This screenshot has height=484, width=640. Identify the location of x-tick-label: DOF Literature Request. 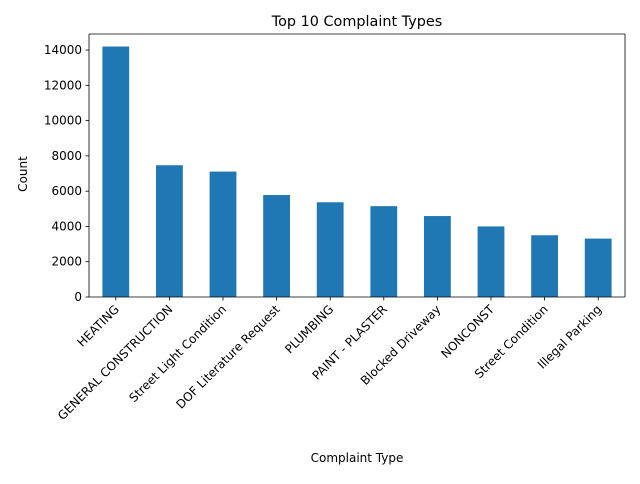
(228, 357).